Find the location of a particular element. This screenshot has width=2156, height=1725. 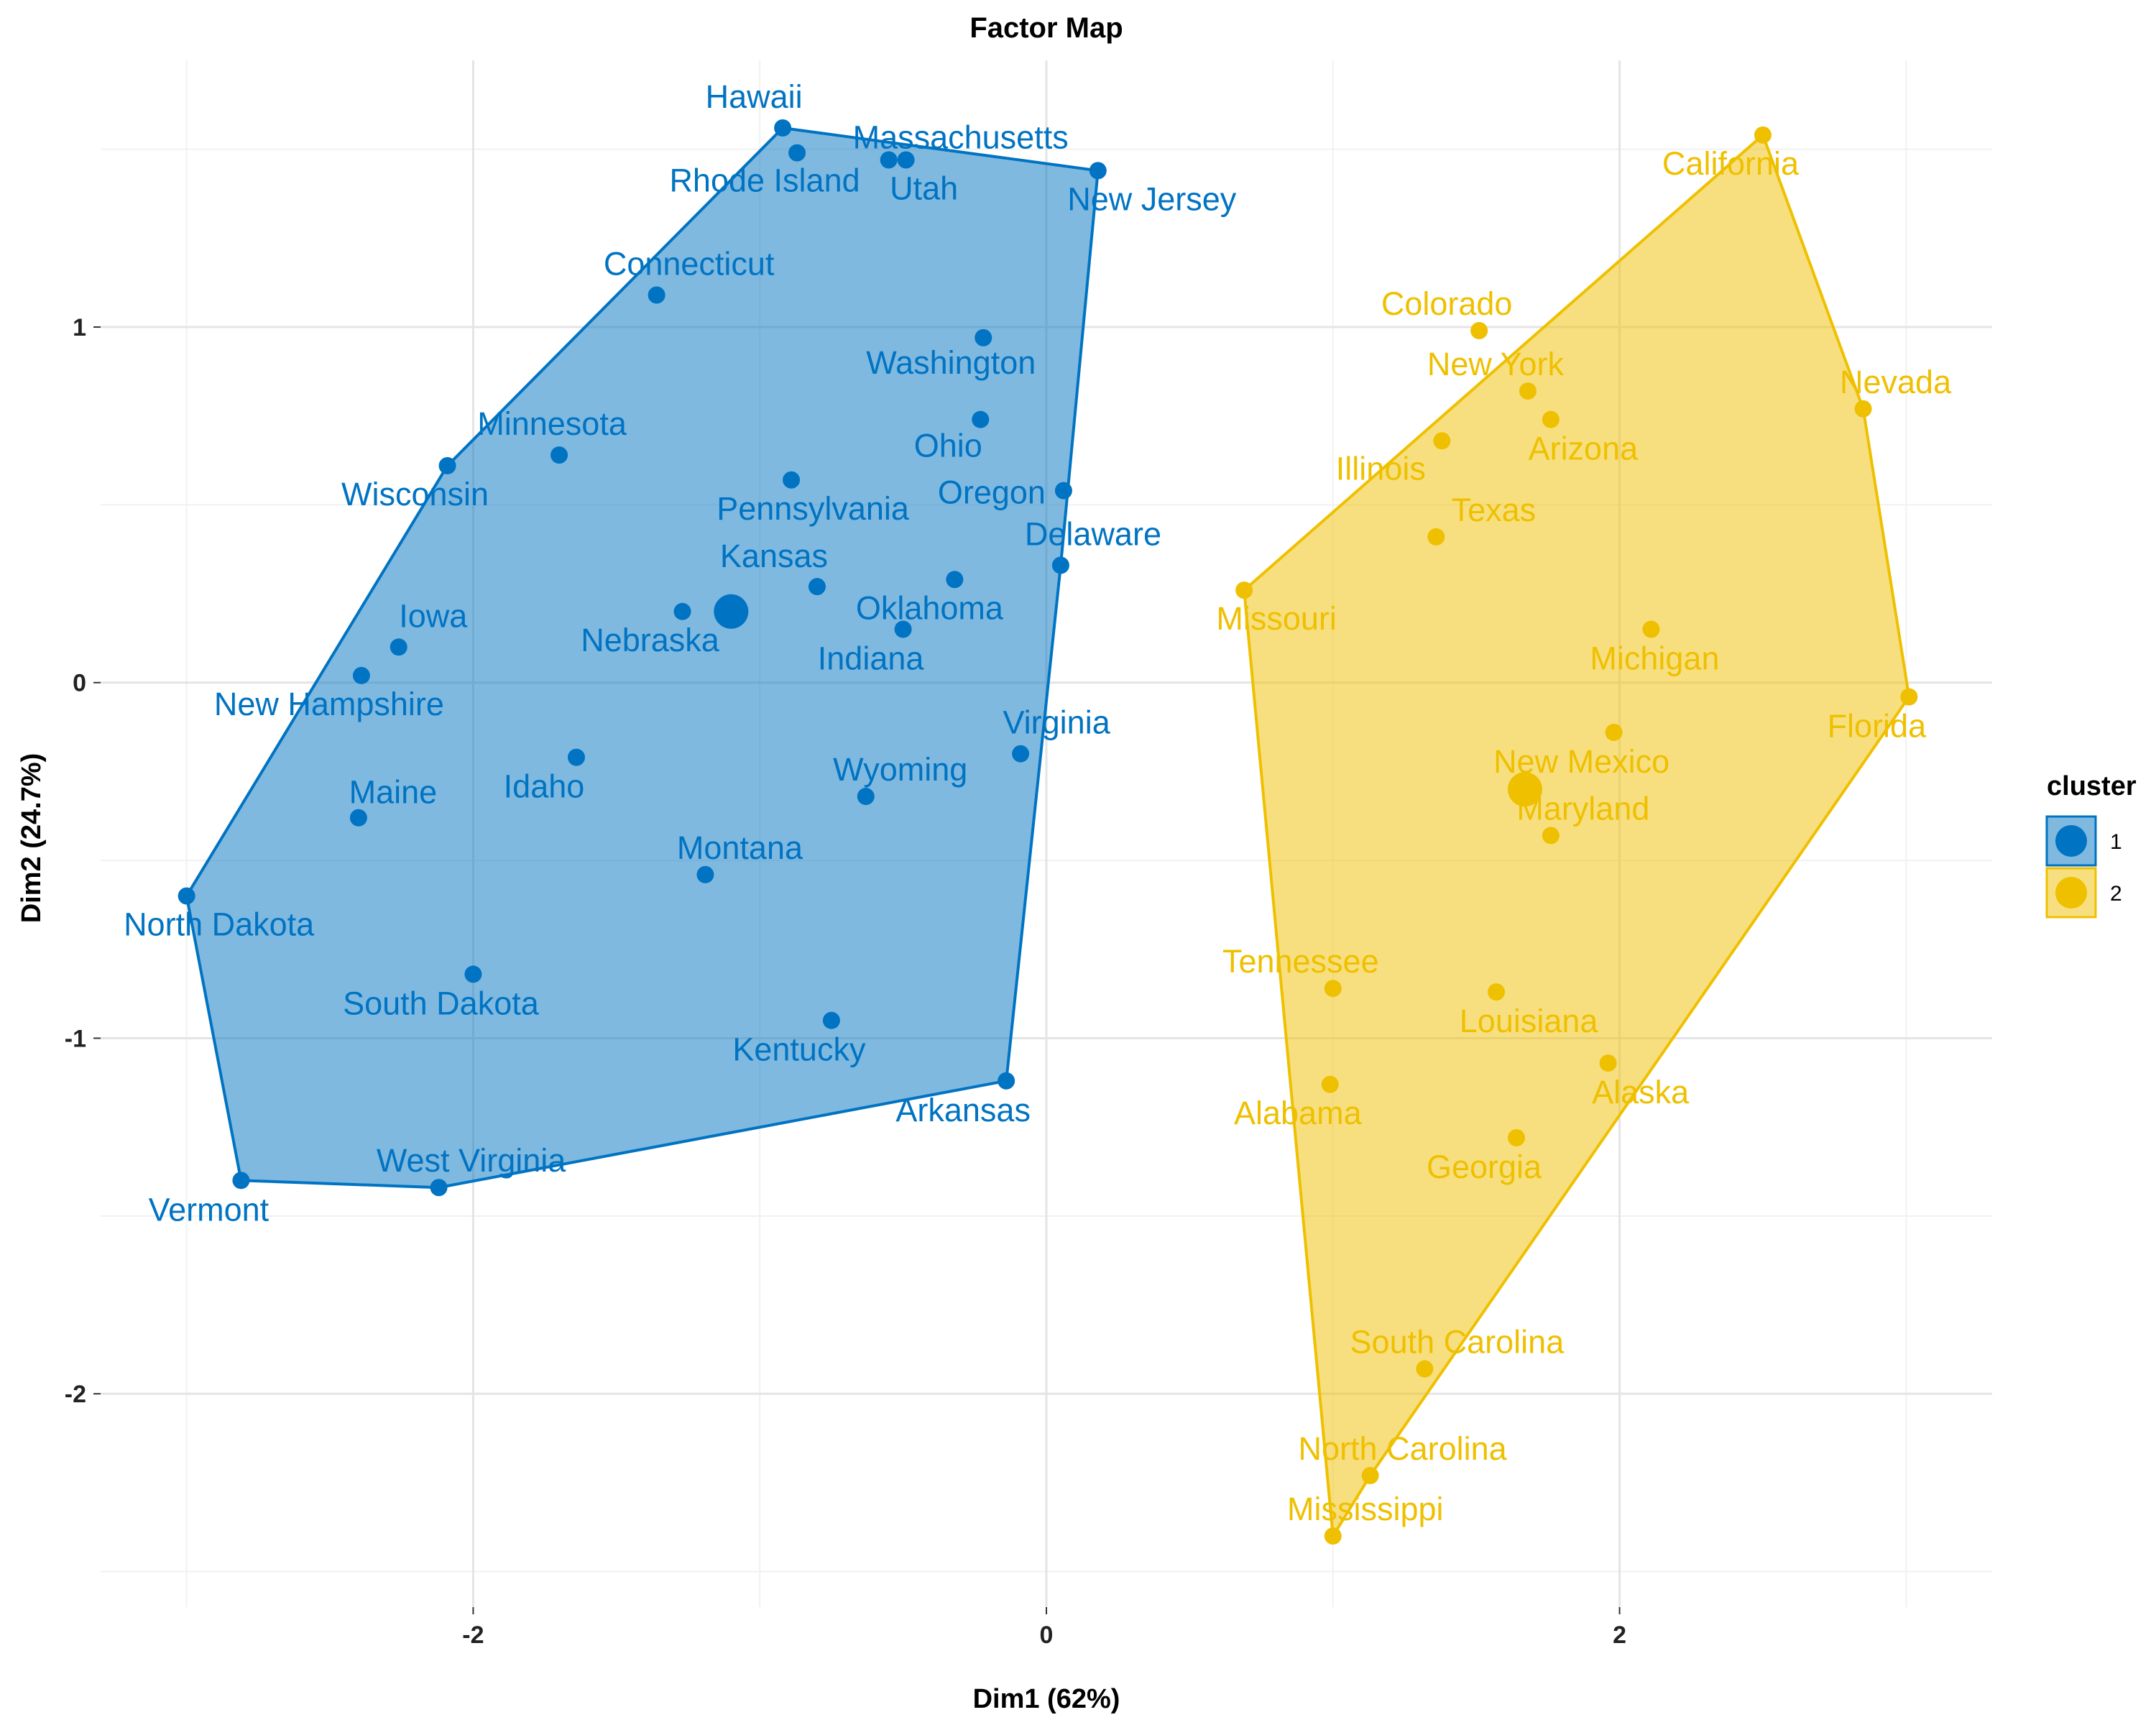

point-label: Florida is located at coordinates (1878, 726).